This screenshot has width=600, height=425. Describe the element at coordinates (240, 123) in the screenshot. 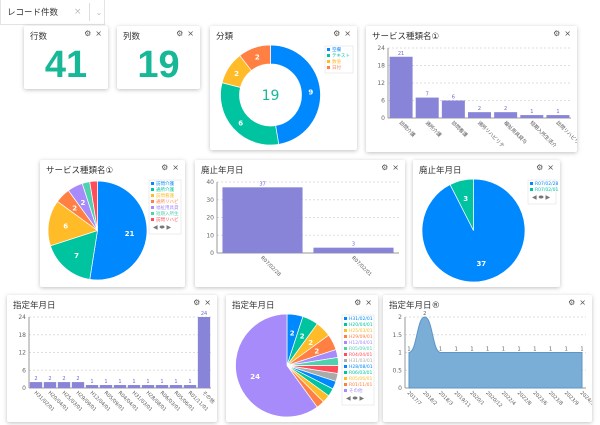

I see `slice-label: 6` at that location.